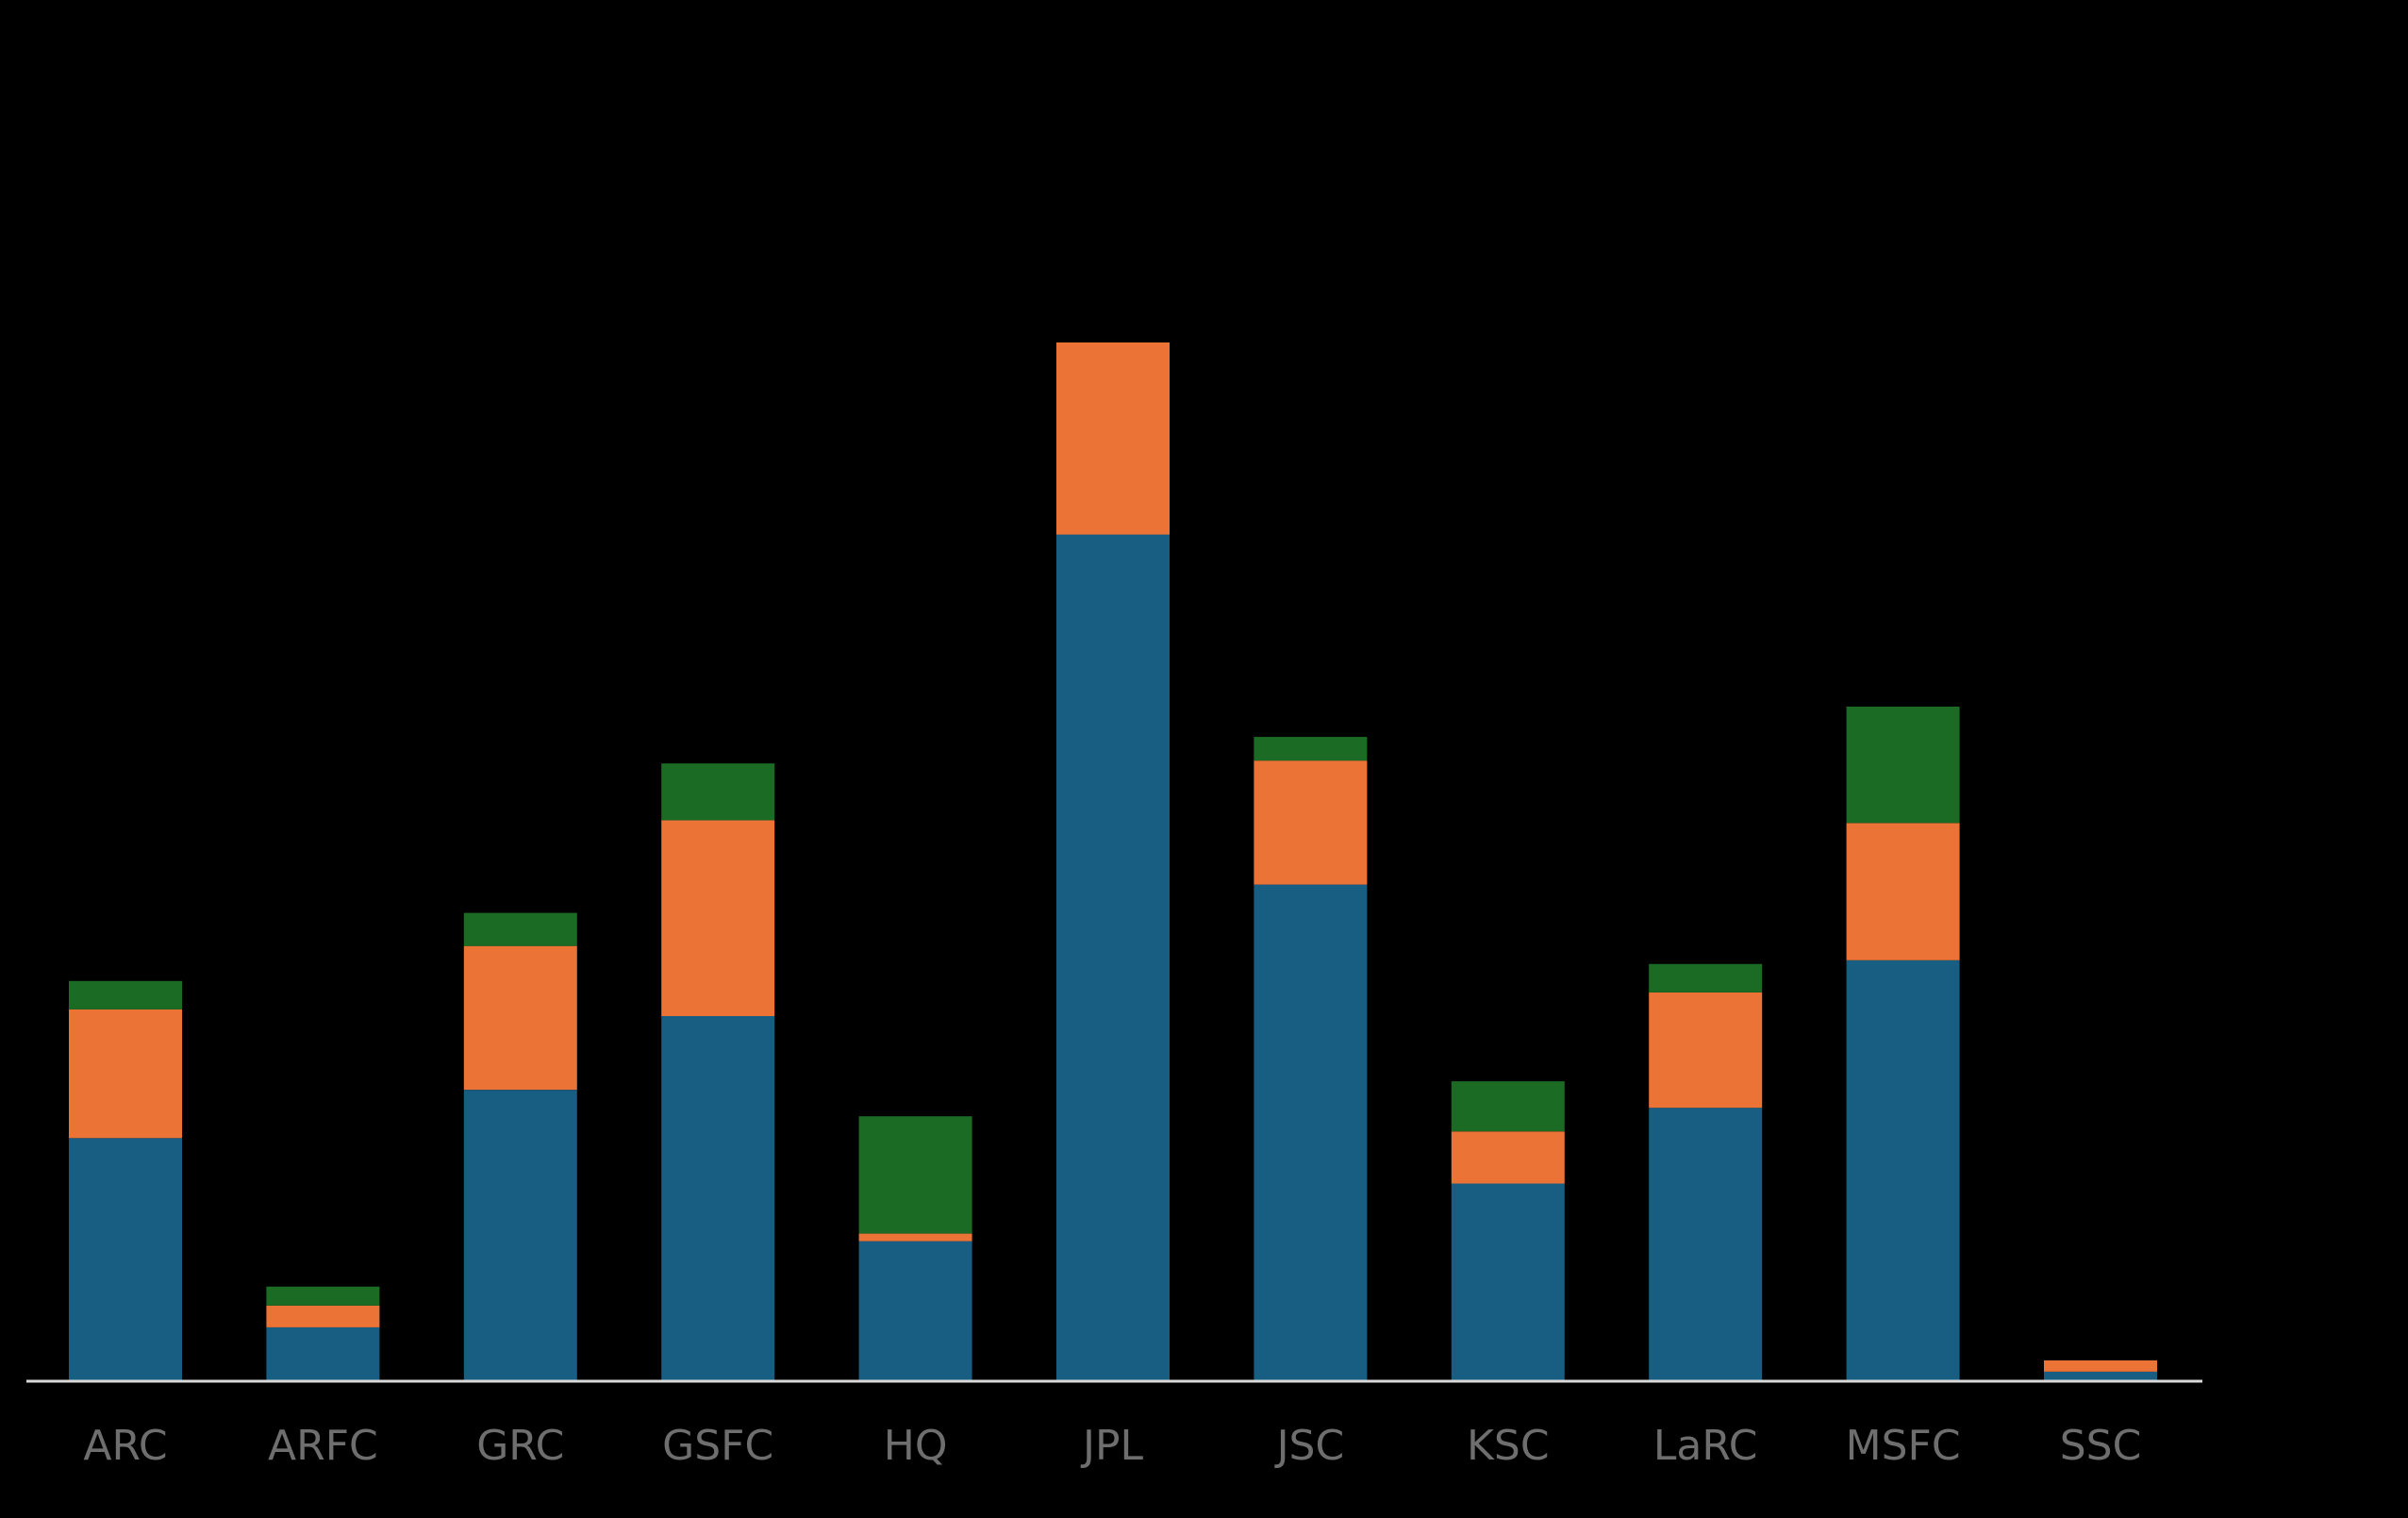  I want to click on x-tick-label-jpl: JPL, so click(1112, 1446).